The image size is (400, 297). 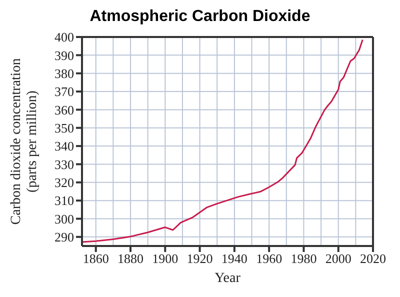 I want to click on x-tick-label: 1860, so click(x=95, y=258).